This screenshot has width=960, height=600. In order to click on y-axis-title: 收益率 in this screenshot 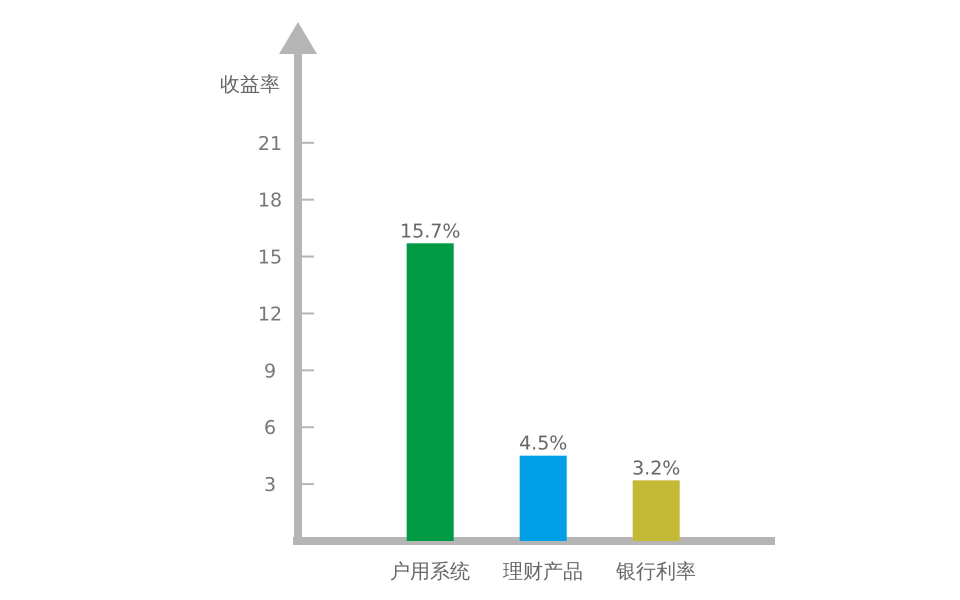, I will do `click(250, 84)`.